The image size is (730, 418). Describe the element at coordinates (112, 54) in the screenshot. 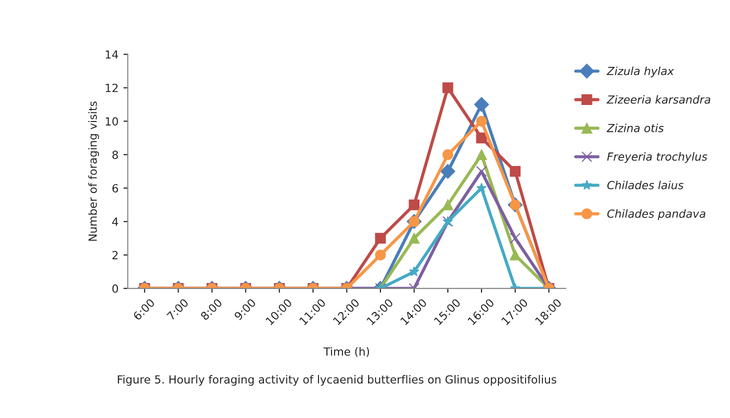

I see `y-tick-label: 14` at that location.